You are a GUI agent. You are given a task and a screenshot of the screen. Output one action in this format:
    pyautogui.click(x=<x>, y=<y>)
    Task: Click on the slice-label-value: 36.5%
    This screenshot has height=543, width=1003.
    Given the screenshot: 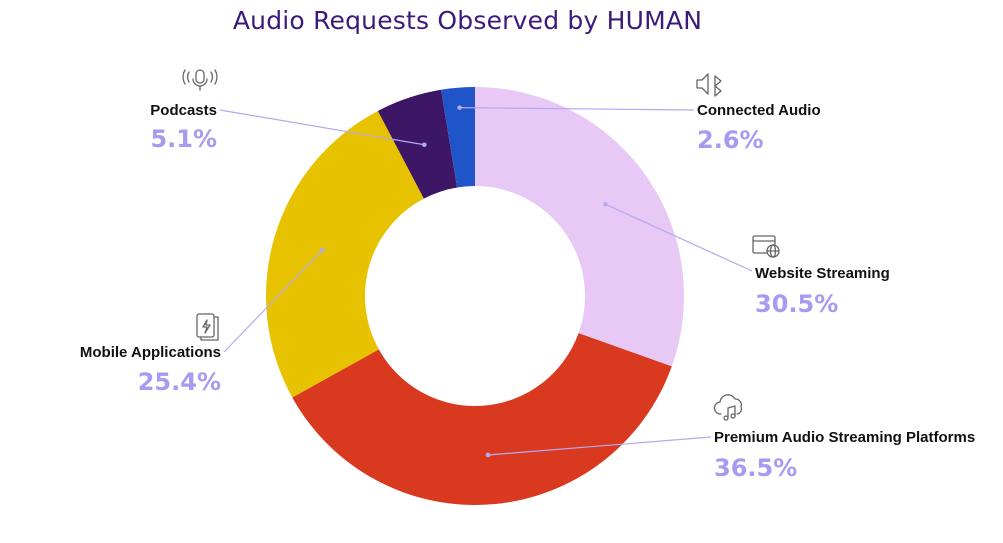 What is the action you would take?
    pyautogui.click(x=755, y=468)
    